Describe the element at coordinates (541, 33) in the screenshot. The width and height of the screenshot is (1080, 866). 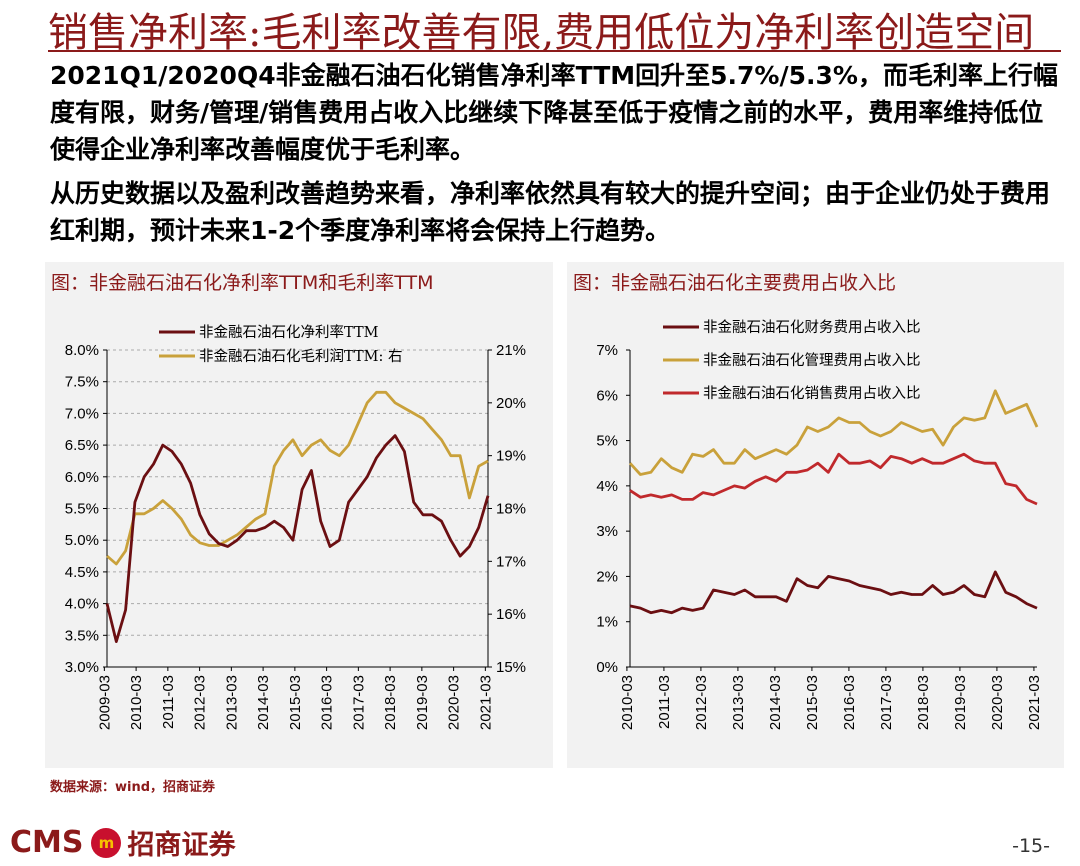
I see `page-title: 销售净利率:毛利率改善有限,费用低位为净利率创造空间` at that location.